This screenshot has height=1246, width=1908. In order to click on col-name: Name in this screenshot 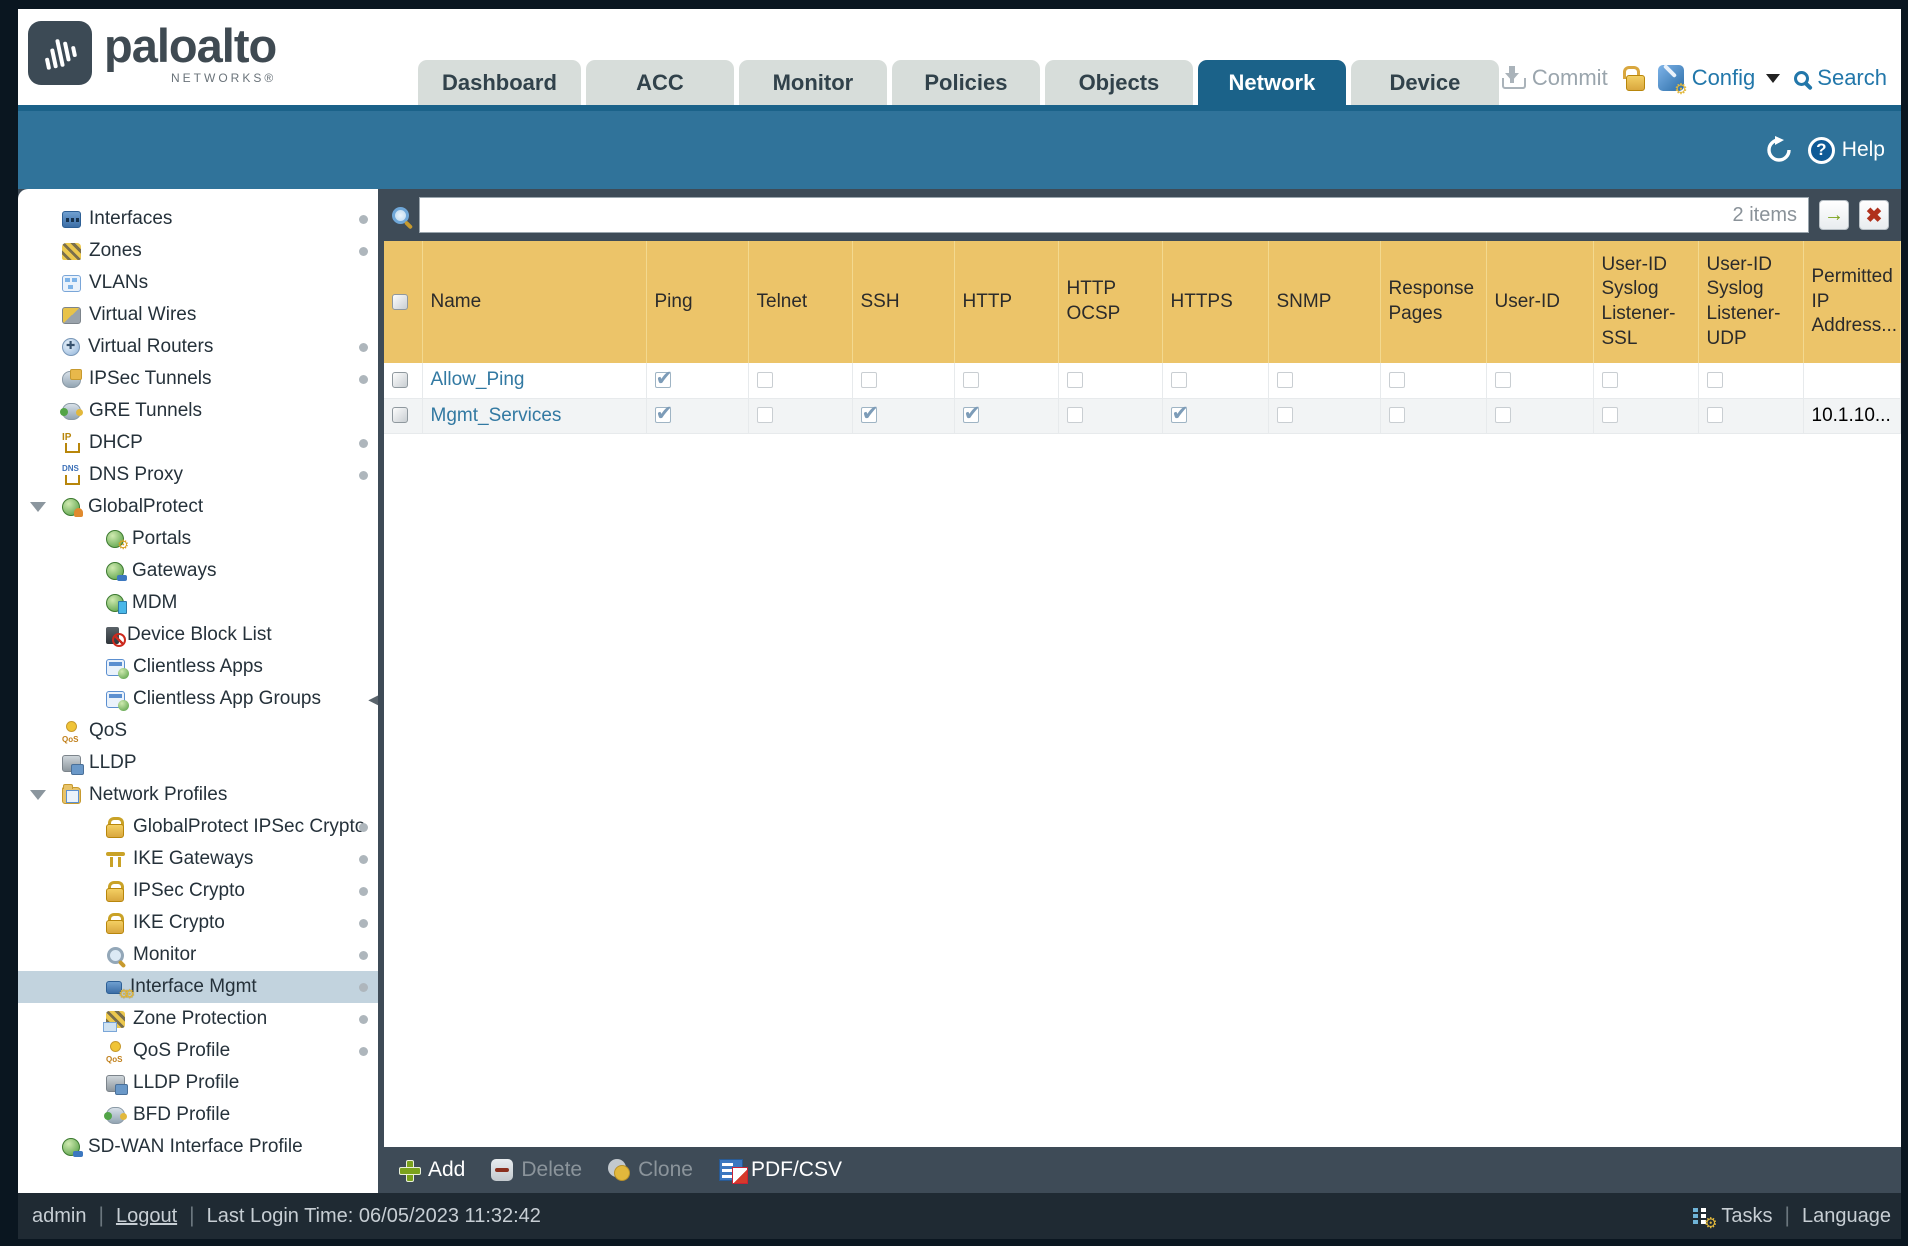, I will do `click(534, 302)`.